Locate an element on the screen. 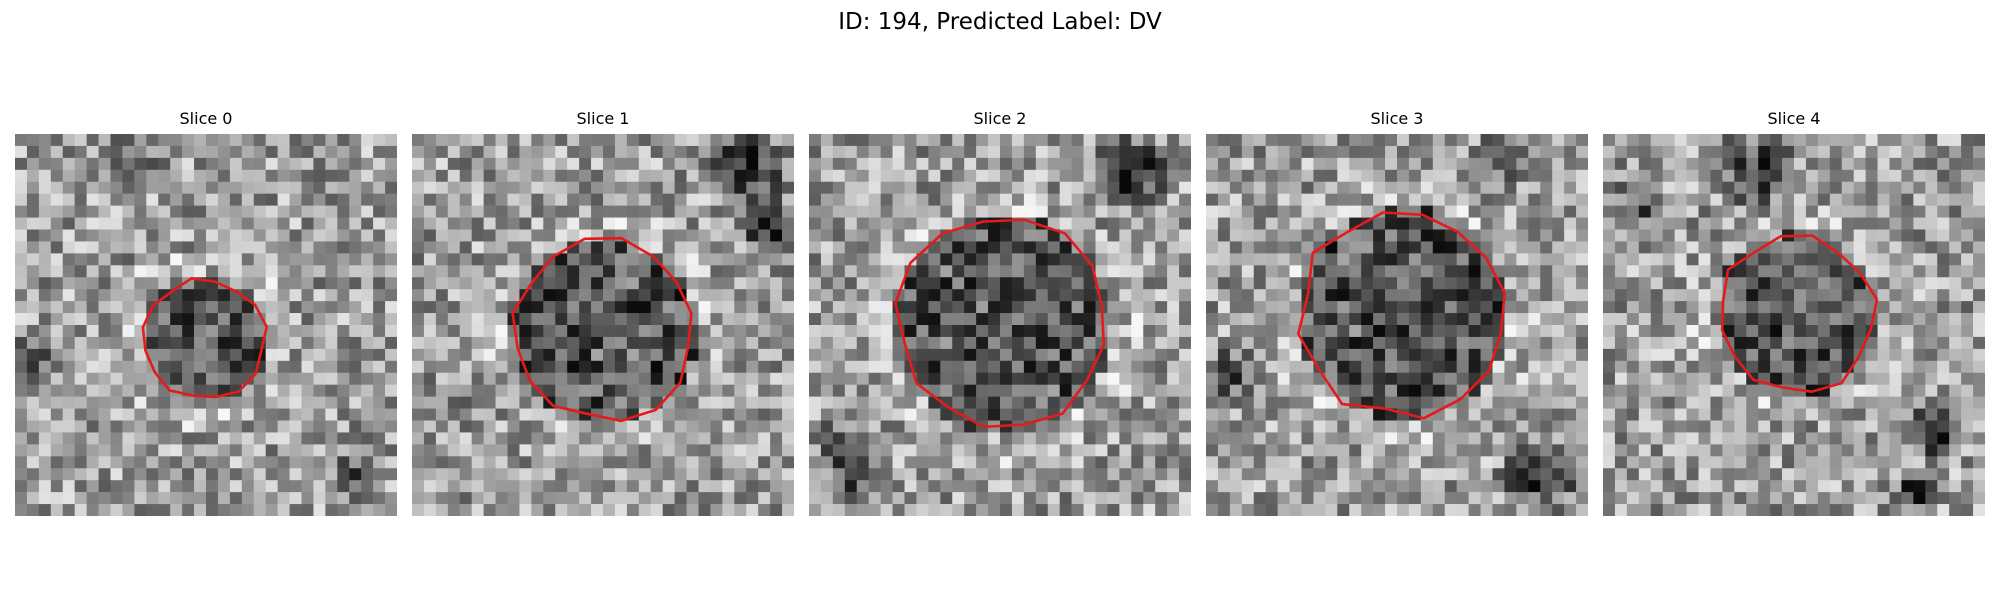 The image size is (2000, 600). slice-title: Slice 1 is located at coordinates (603, 118).